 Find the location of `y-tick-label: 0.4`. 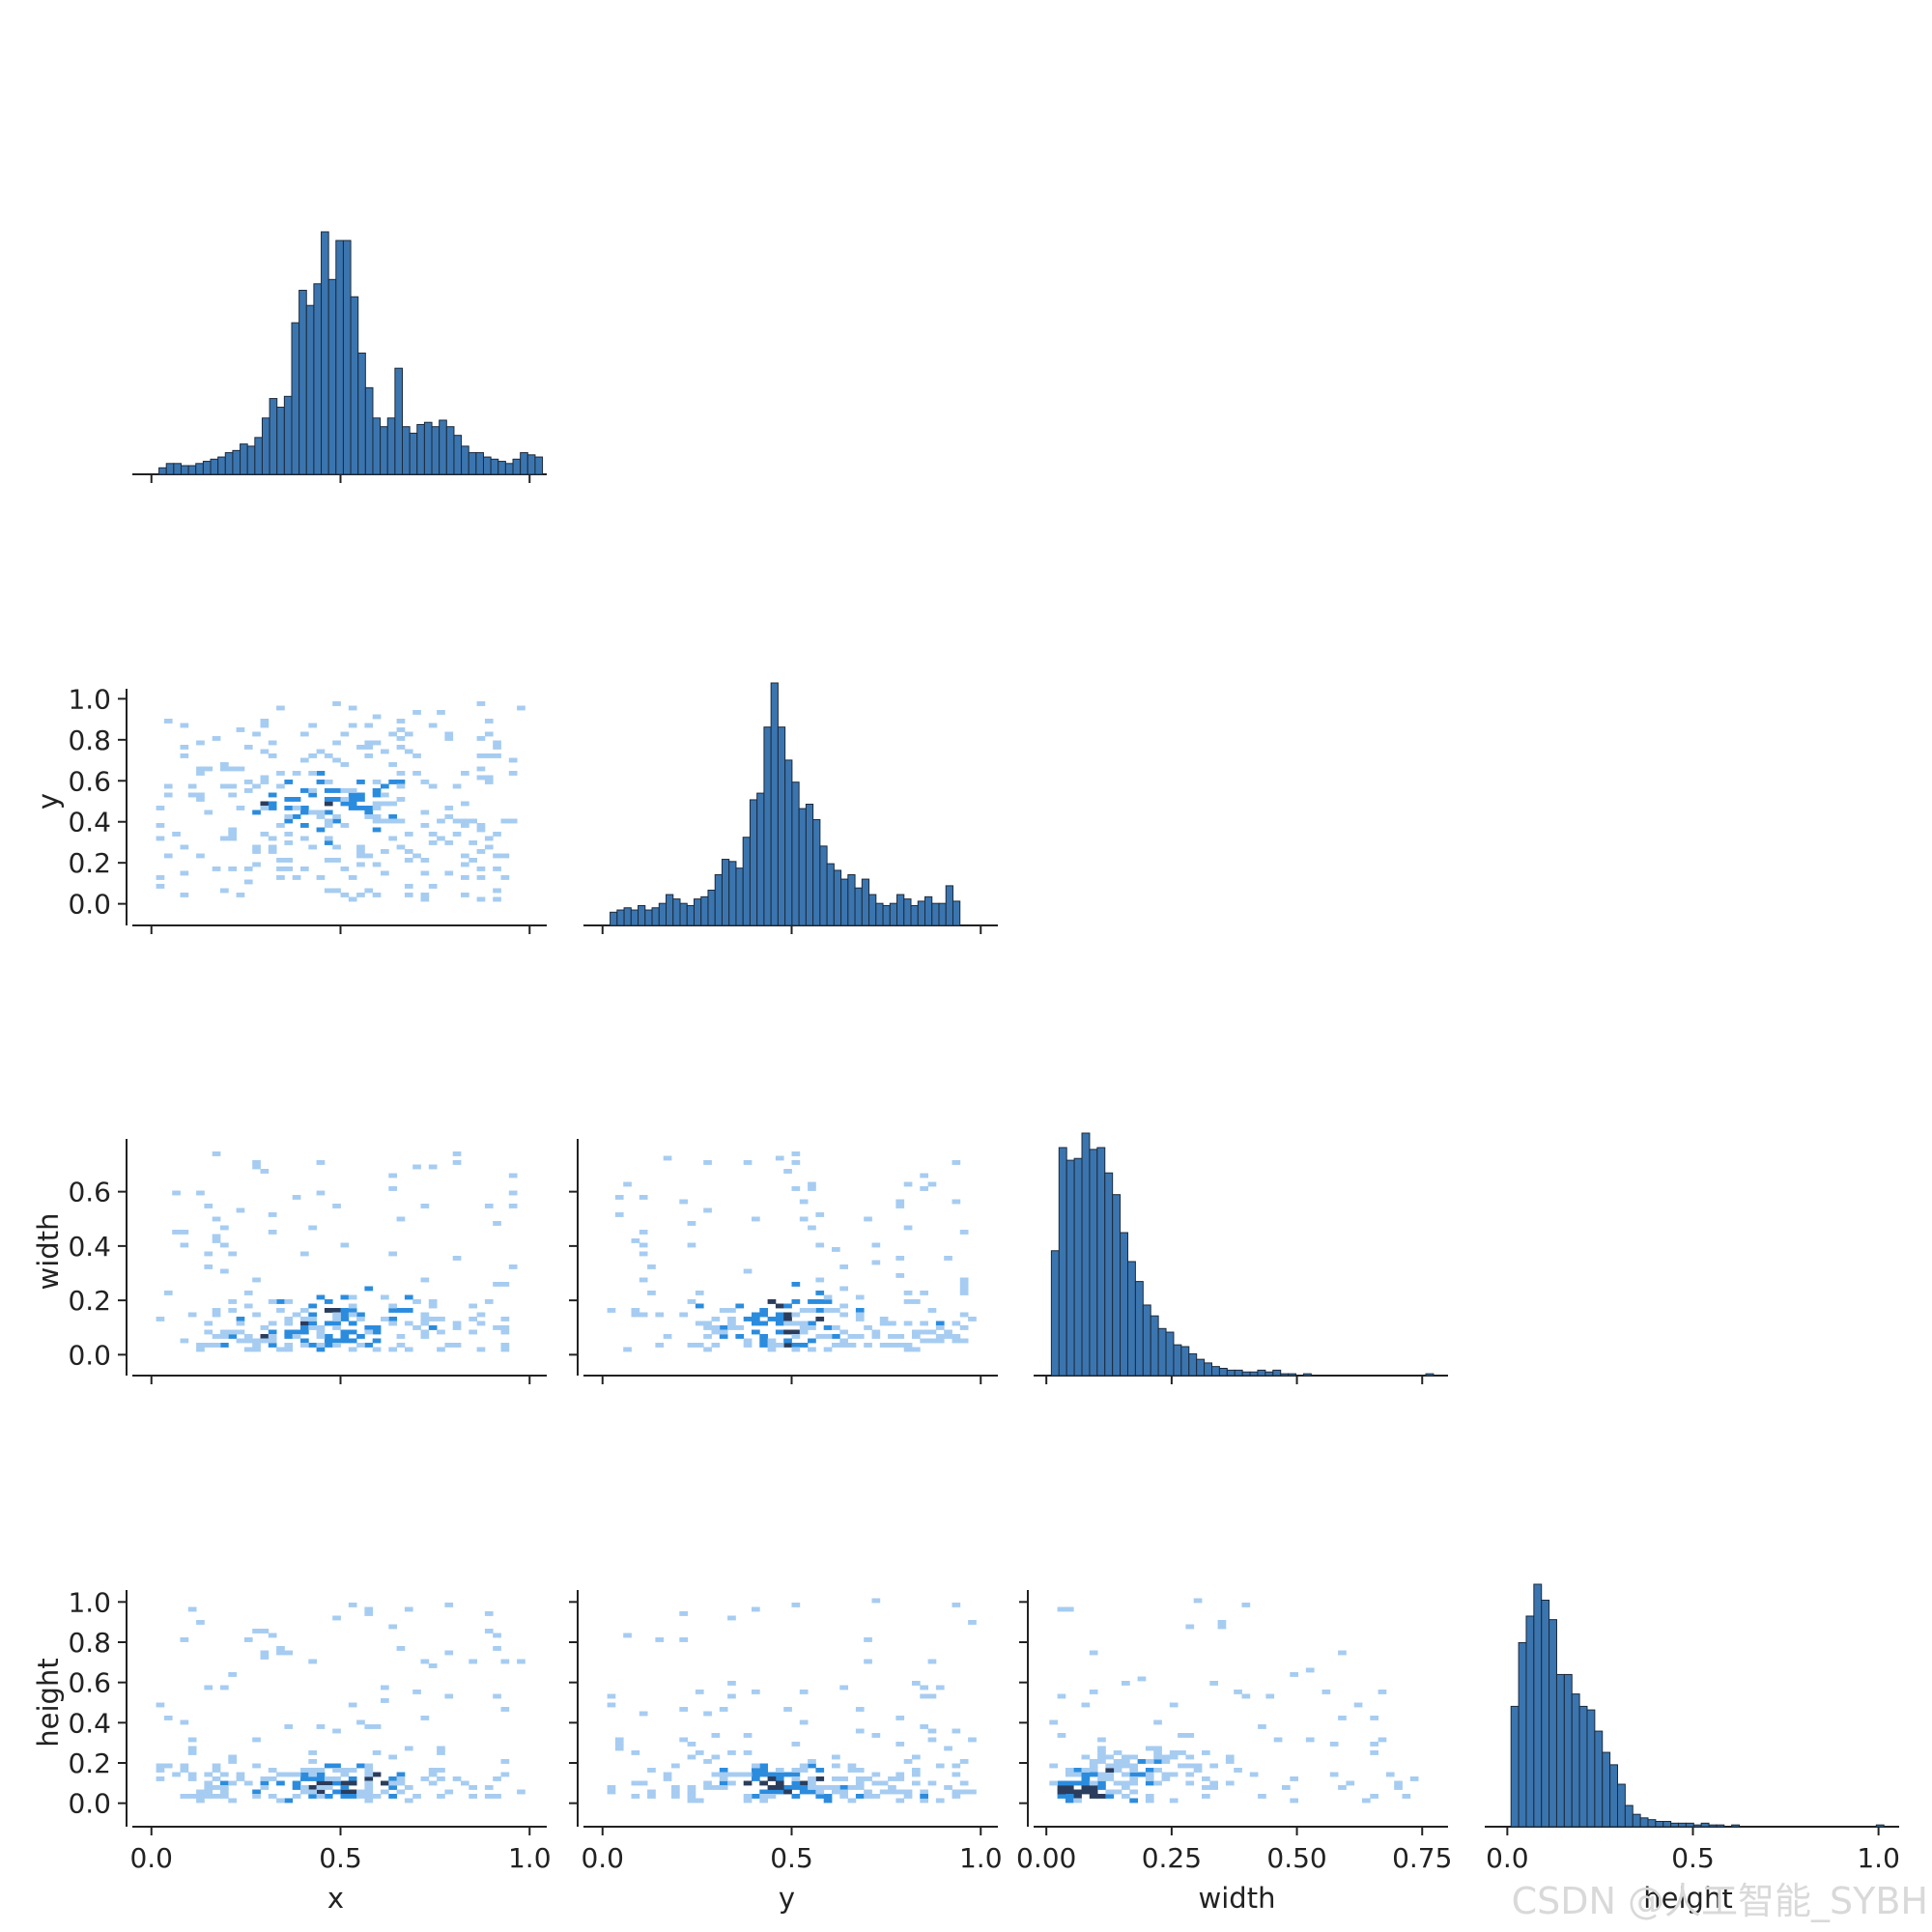

y-tick-label: 0.4 is located at coordinates (89, 1723).